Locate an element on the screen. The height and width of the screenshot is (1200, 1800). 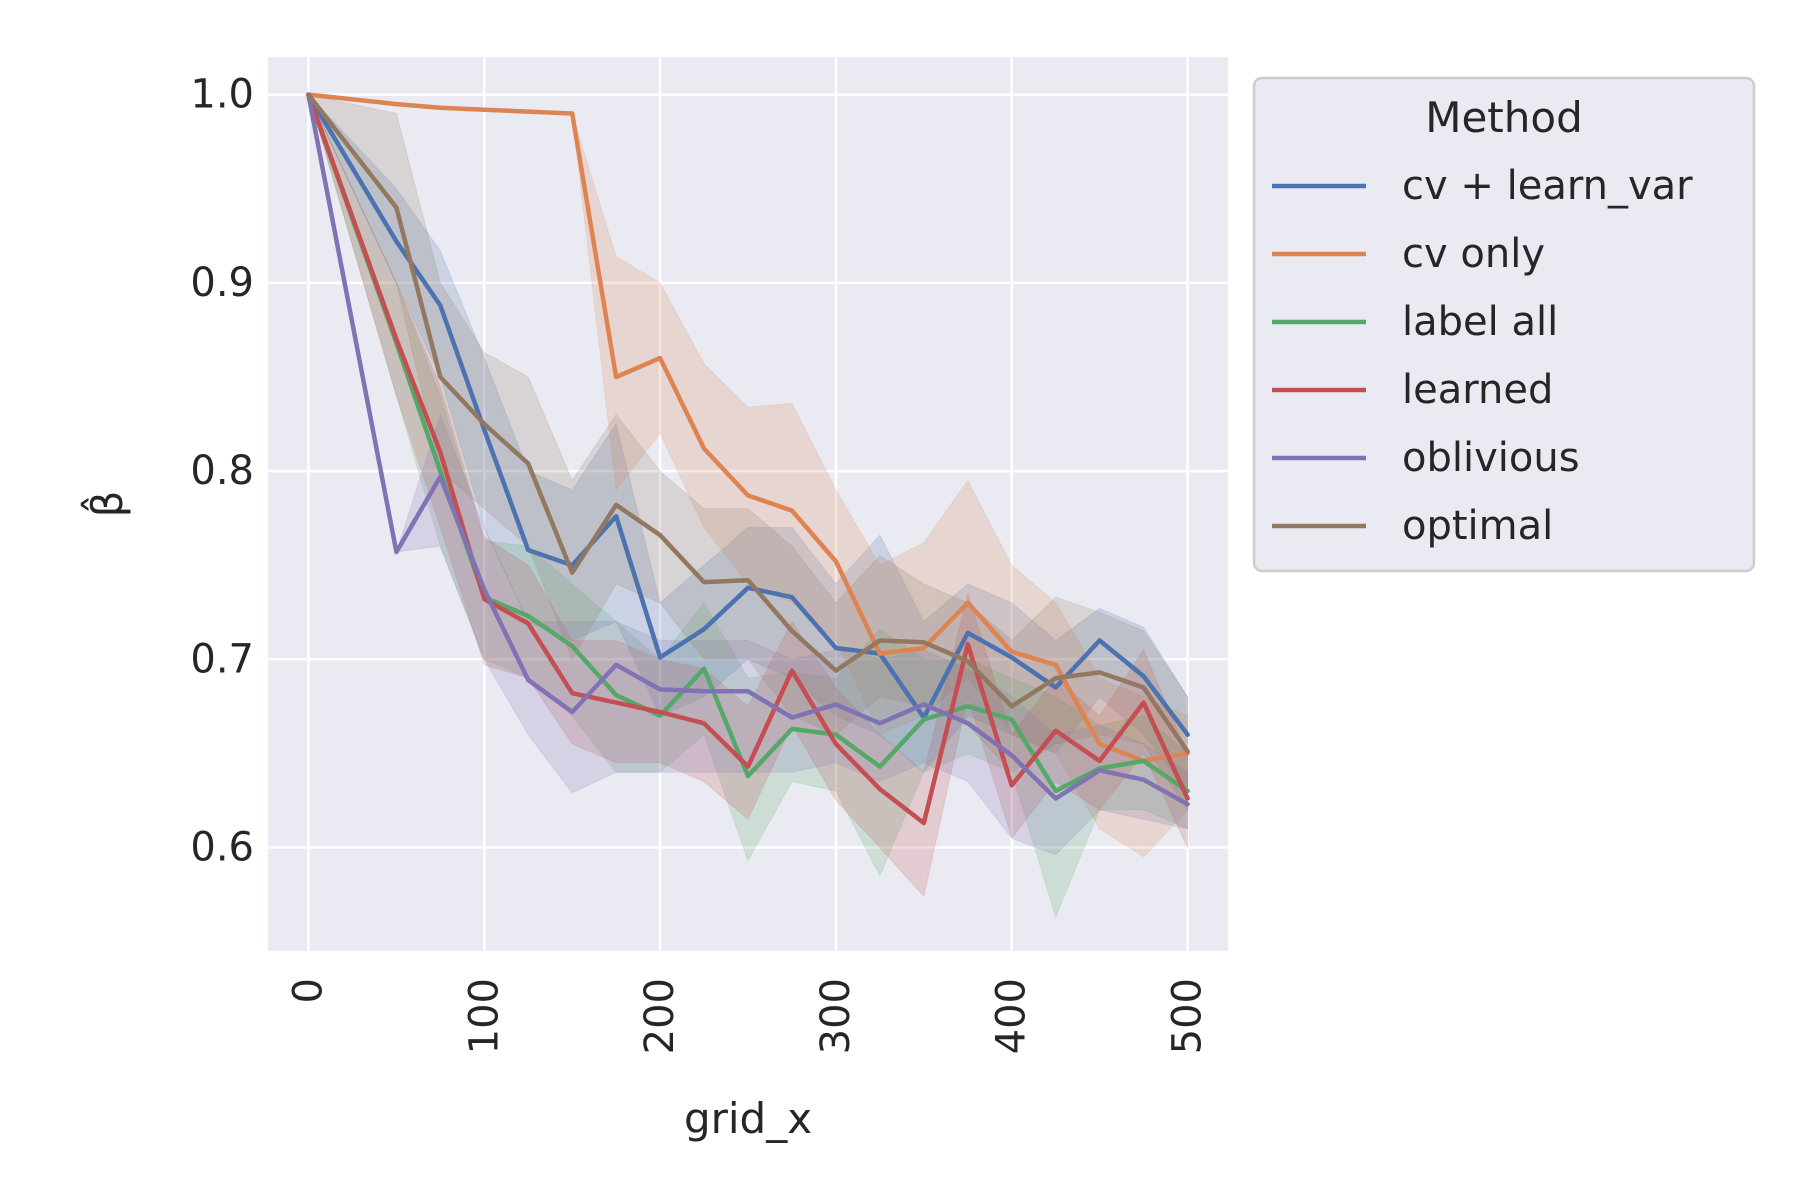
x-tick-label-3: 300 is located at coordinates (836, 1016).